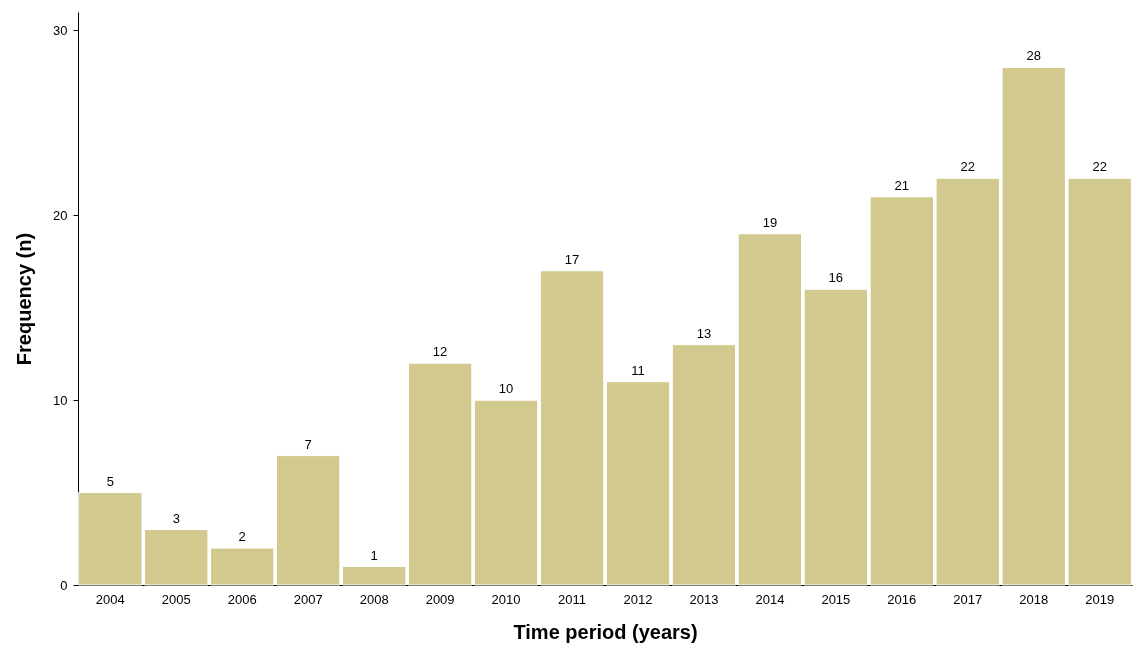 Image resolution: width=1137 pixels, height=653 pixels. I want to click on y-tick-label: 30, so click(60, 30).